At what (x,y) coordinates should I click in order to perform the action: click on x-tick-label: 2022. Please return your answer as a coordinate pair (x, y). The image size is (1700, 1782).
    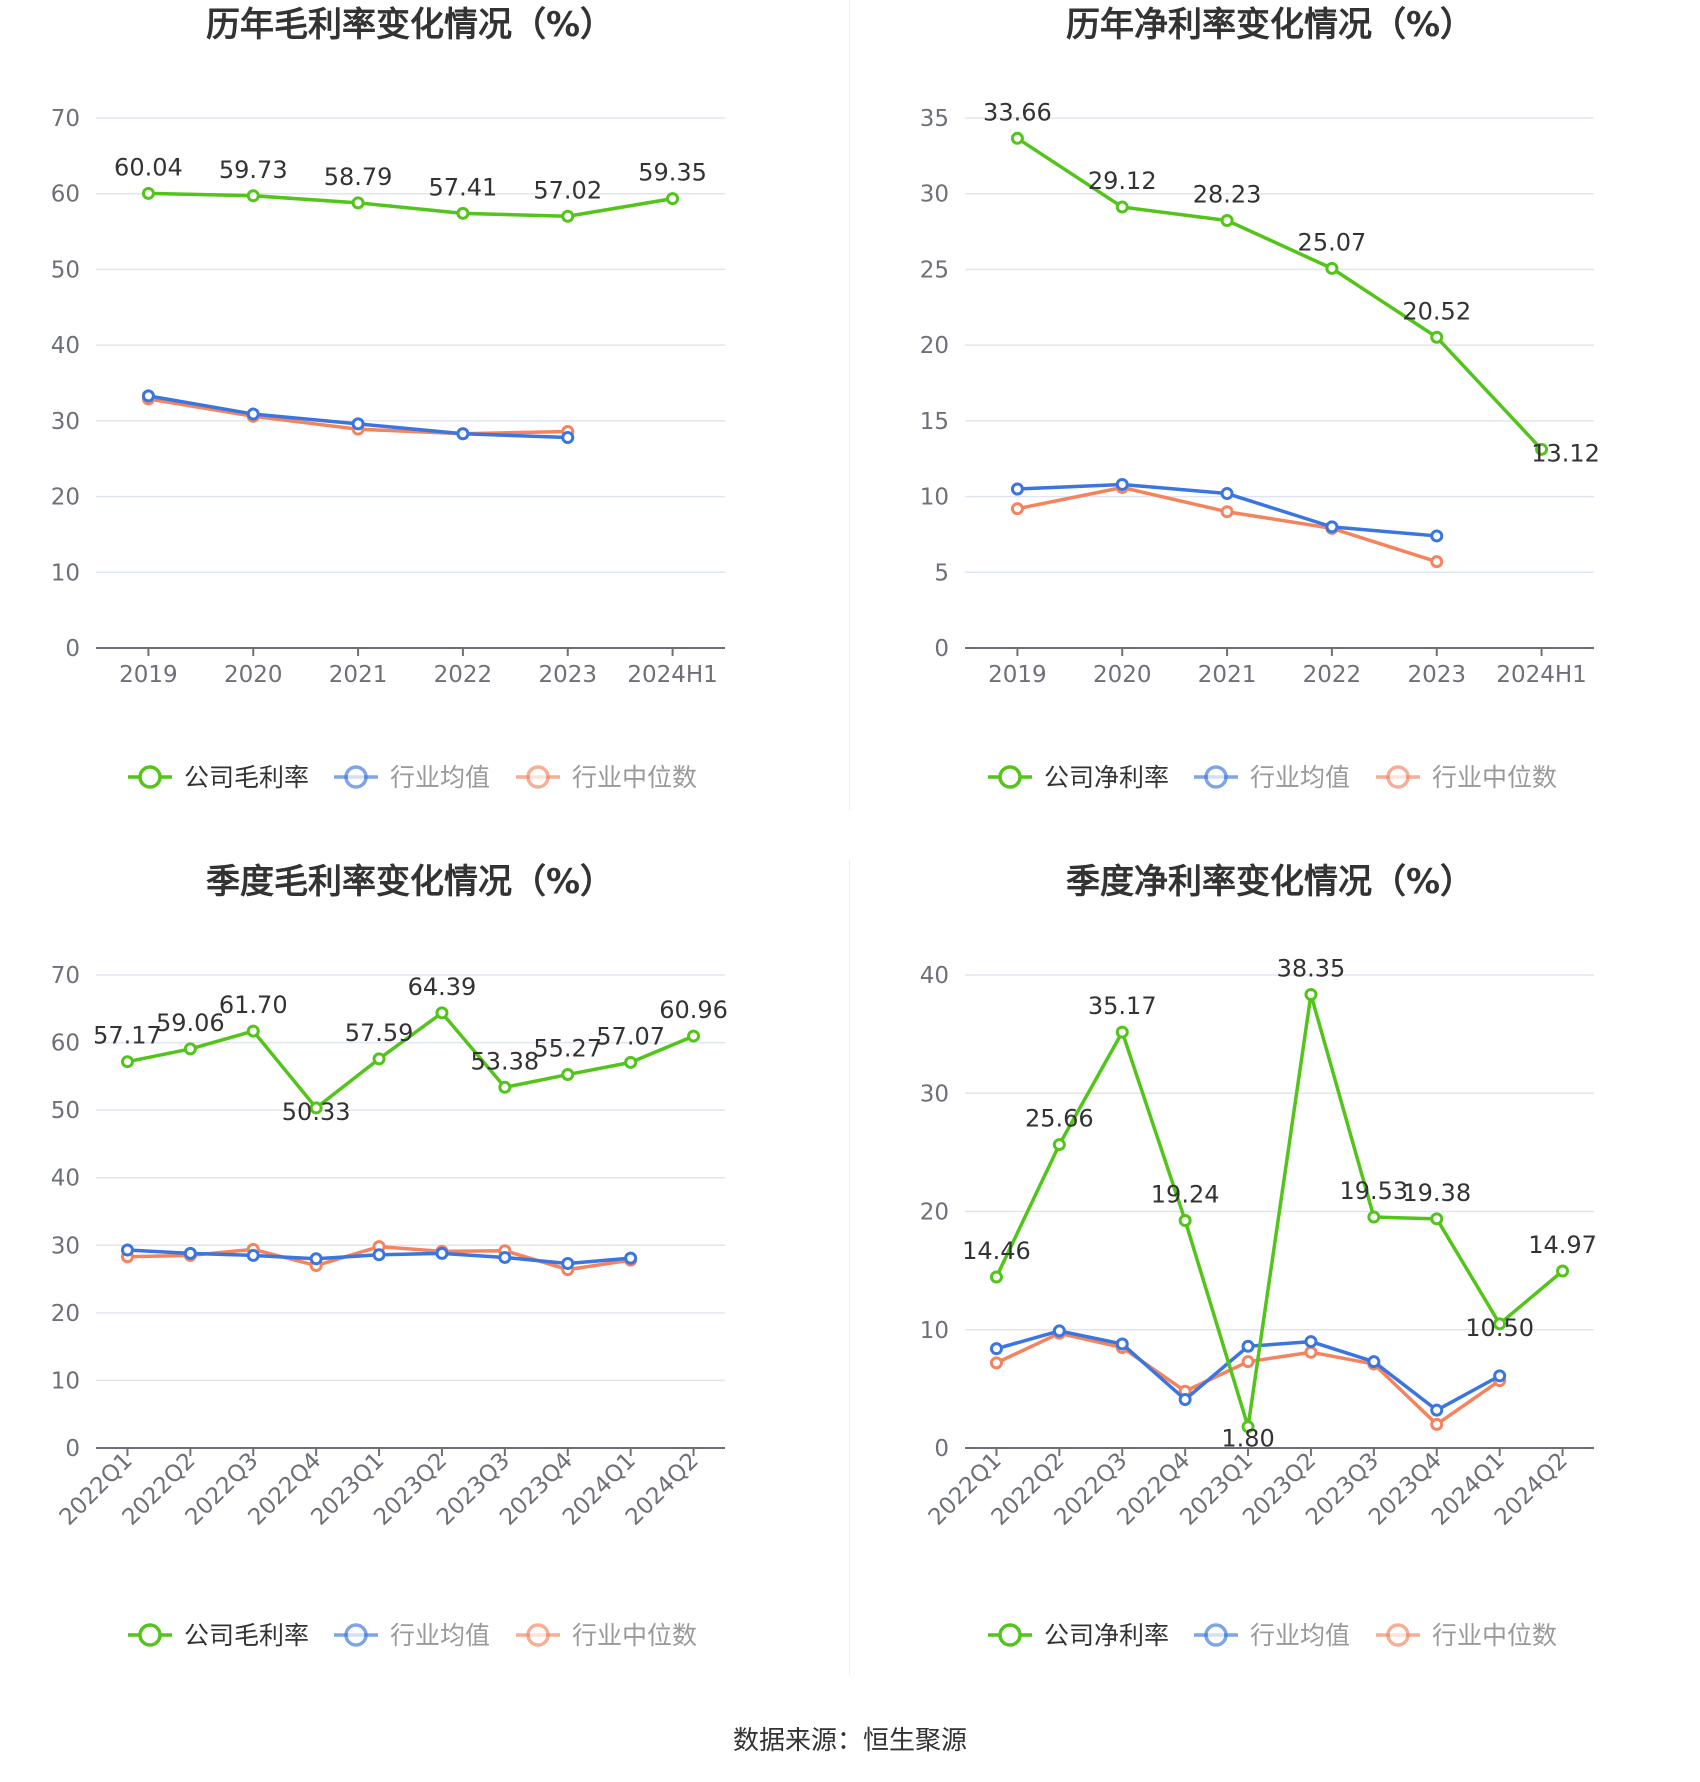
    Looking at the image, I should click on (1332, 675).